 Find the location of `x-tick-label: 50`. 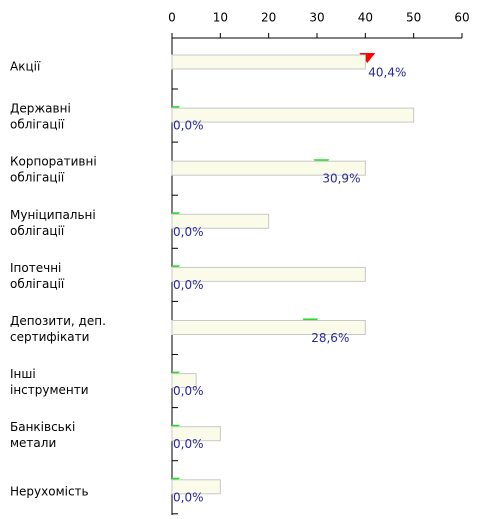

x-tick-label: 50 is located at coordinates (413, 18).